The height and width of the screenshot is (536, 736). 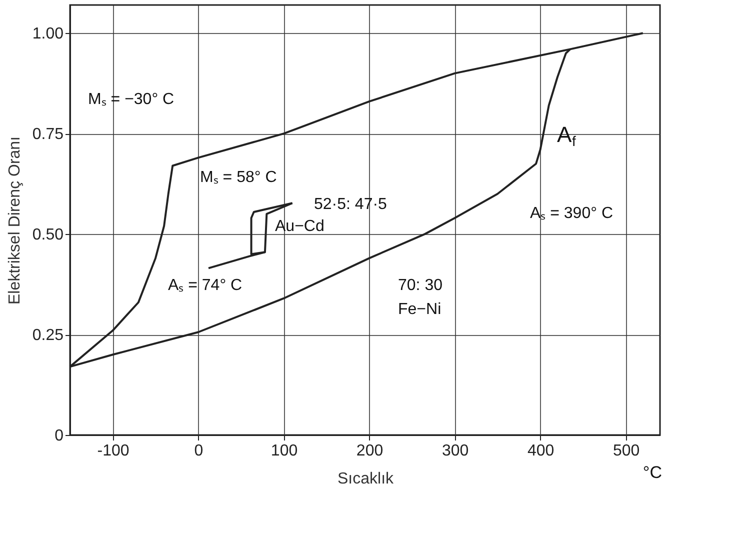 What do you see at coordinates (420, 285) in the screenshot?
I see `annotation: 70: 30` at bounding box center [420, 285].